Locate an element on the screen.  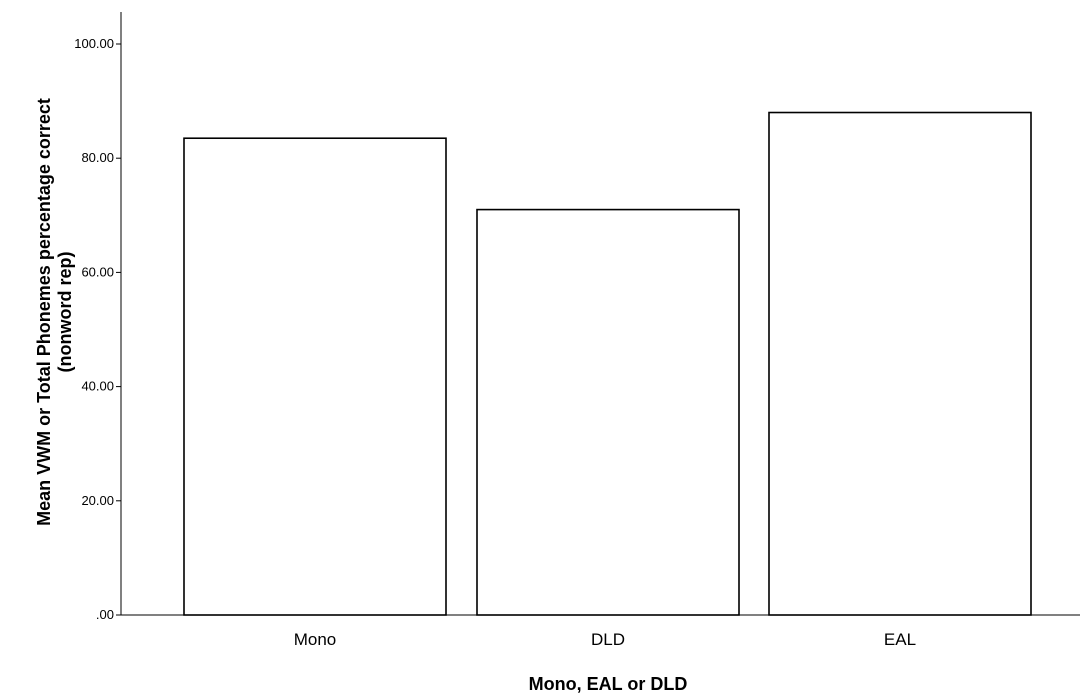
y-tick-label: 20.00 is located at coordinates (97, 500).